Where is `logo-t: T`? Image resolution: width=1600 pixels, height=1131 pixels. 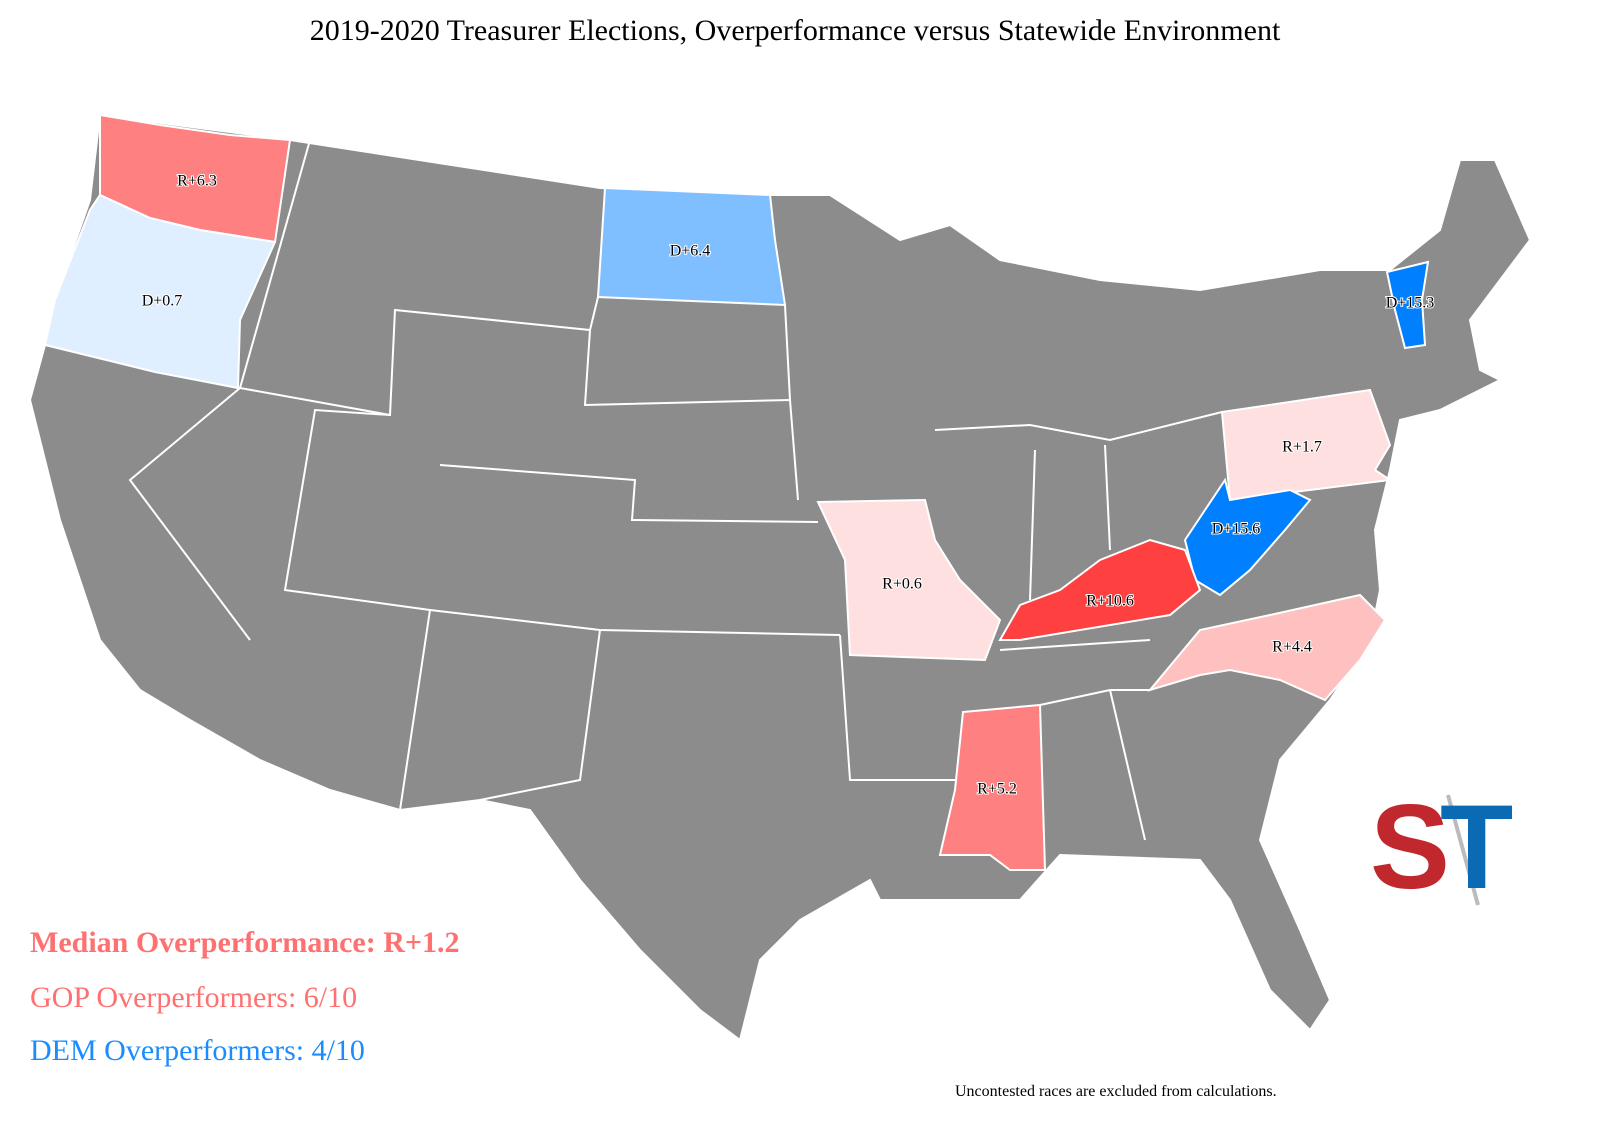 logo-t: T is located at coordinates (1476, 847).